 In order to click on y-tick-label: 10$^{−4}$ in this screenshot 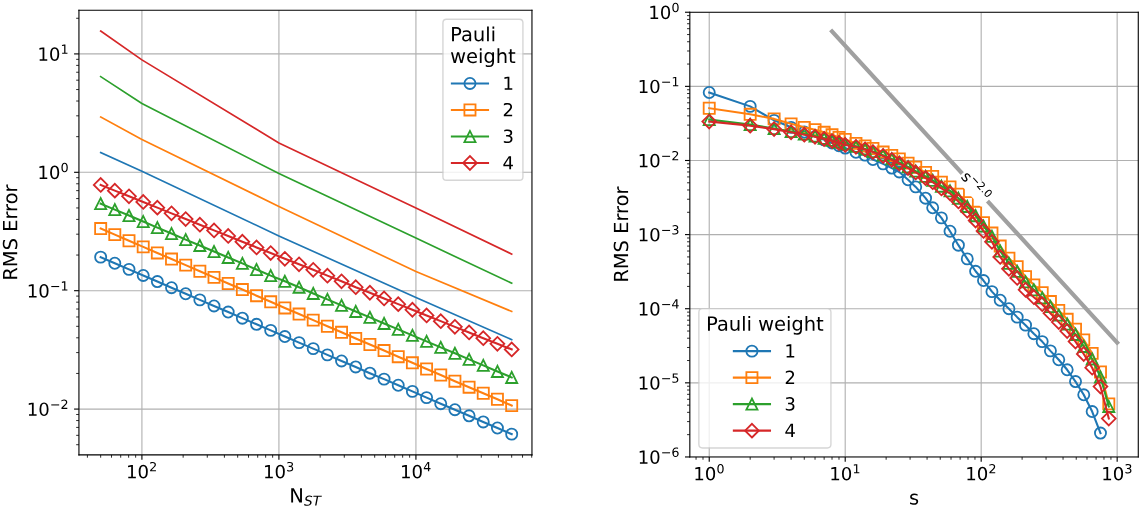, I will do `click(659, 307)`.